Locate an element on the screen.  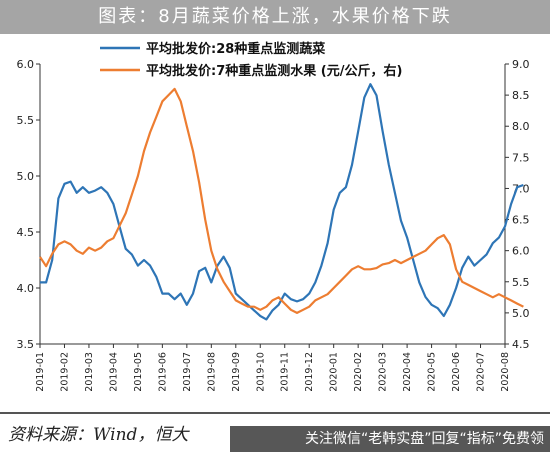
right-tick-label: 6.0 is located at coordinates (521, 251).